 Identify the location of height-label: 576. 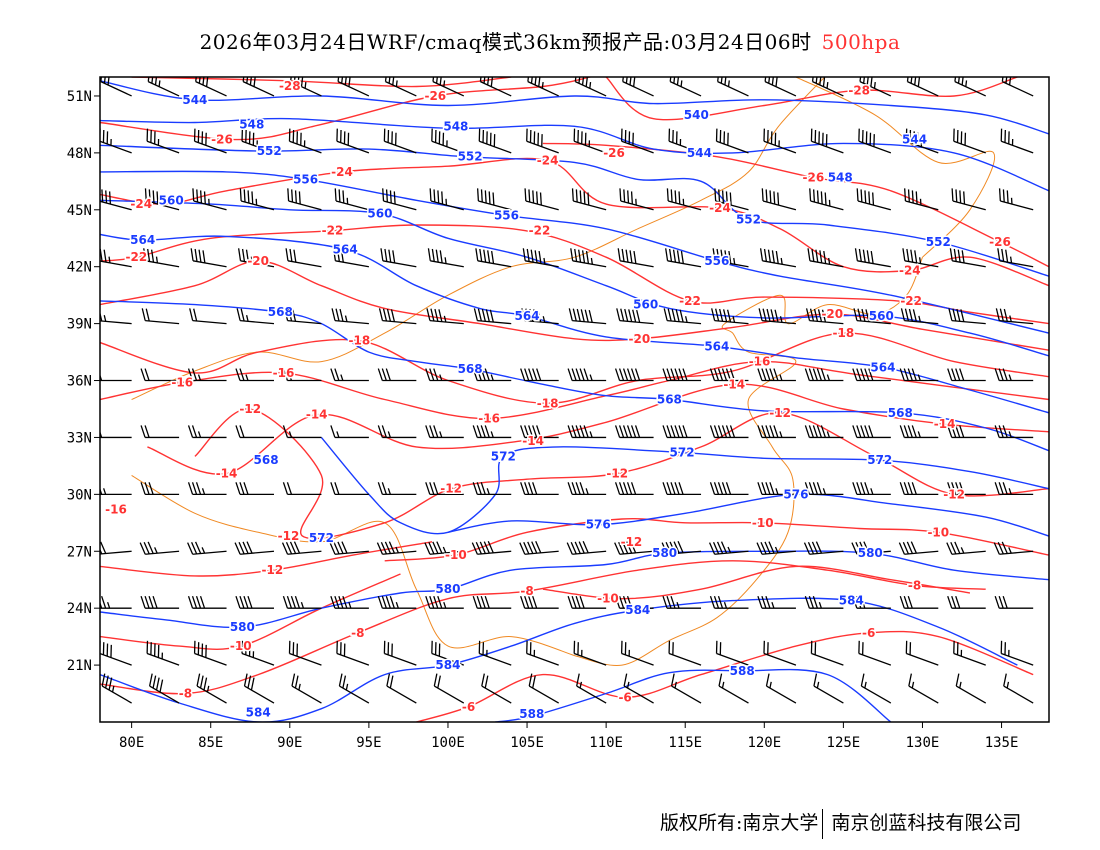
(795, 494).